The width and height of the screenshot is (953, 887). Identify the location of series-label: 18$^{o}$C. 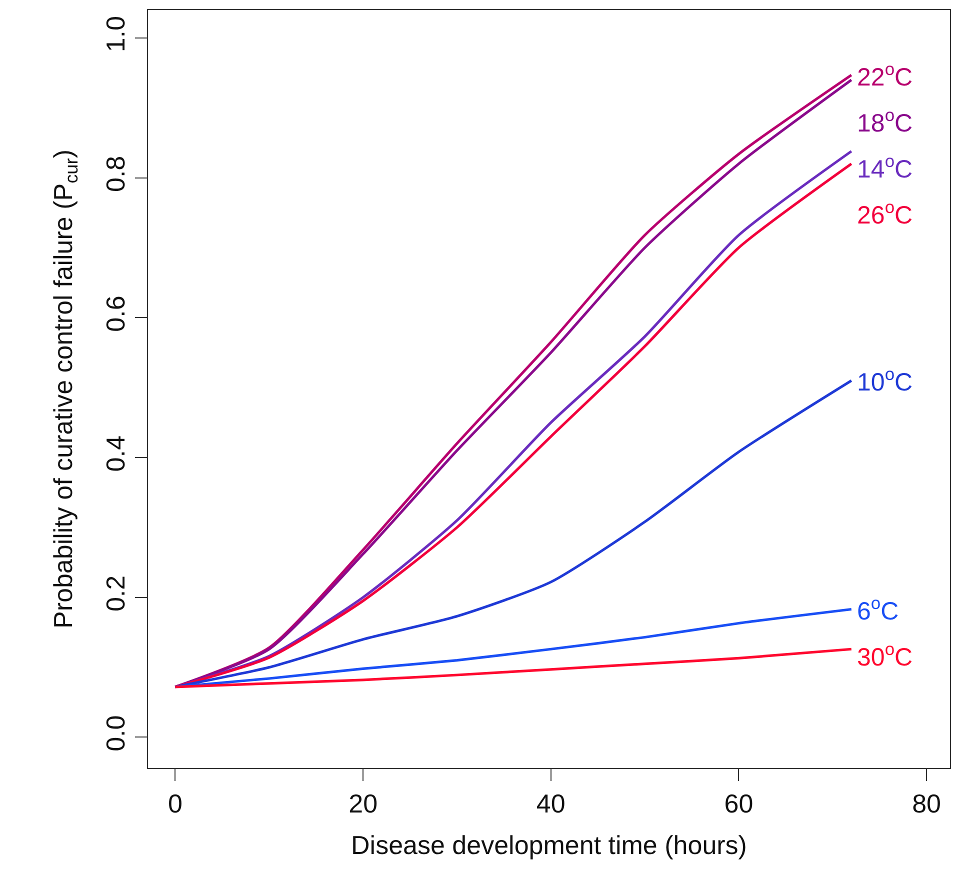
(885, 121).